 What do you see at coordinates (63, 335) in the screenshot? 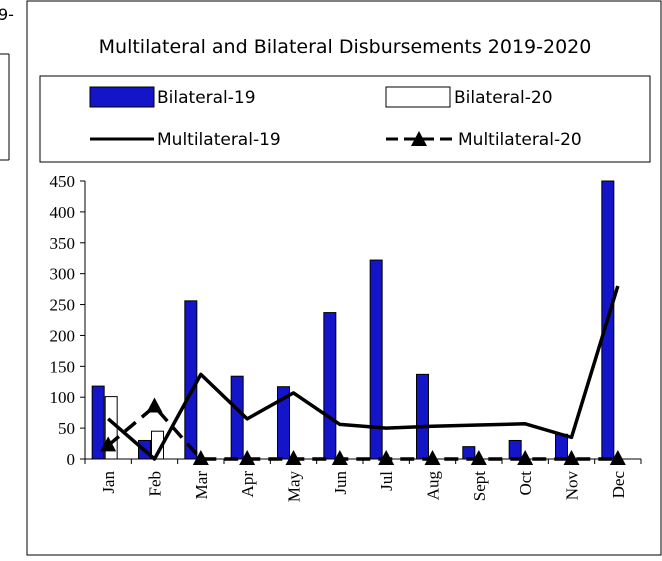
I see `y-tick-label: 200` at bounding box center [63, 335].